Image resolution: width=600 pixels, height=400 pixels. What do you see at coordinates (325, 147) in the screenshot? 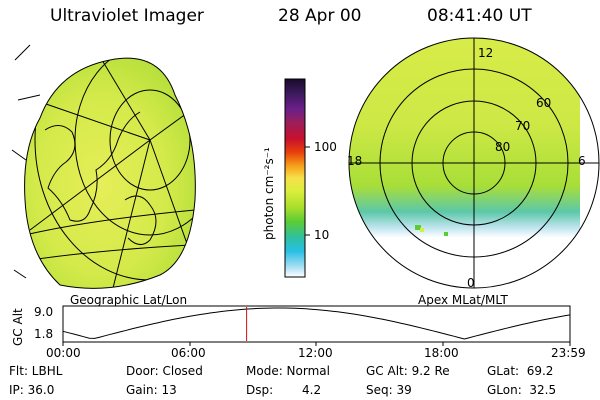
I see `colorbar-tick-100: 100` at bounding box center [325, 147].